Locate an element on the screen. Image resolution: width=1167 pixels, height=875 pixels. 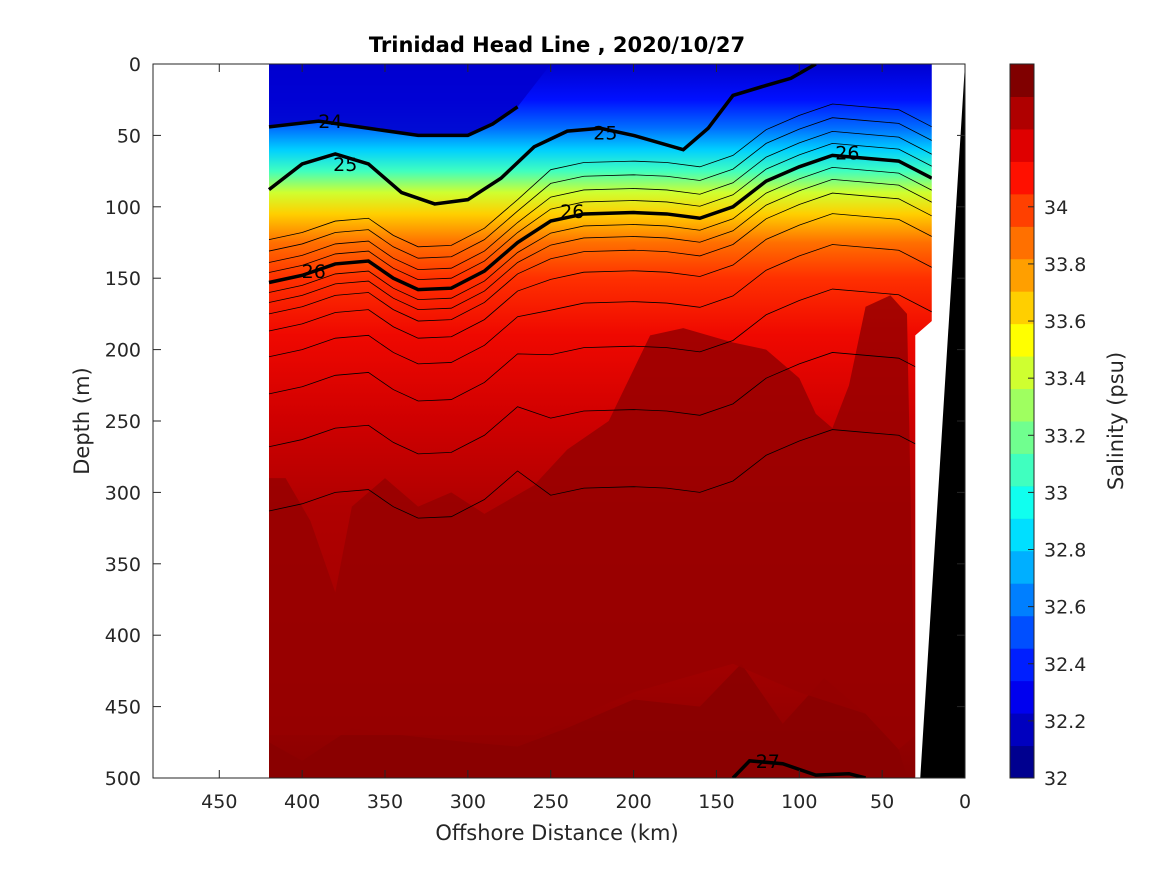
colorbar-ticks: 32 32.2 32.4 32.6 32.8 33 33.2 33.4 33.6 33.8 34 is located at coordinates (1057, 493).